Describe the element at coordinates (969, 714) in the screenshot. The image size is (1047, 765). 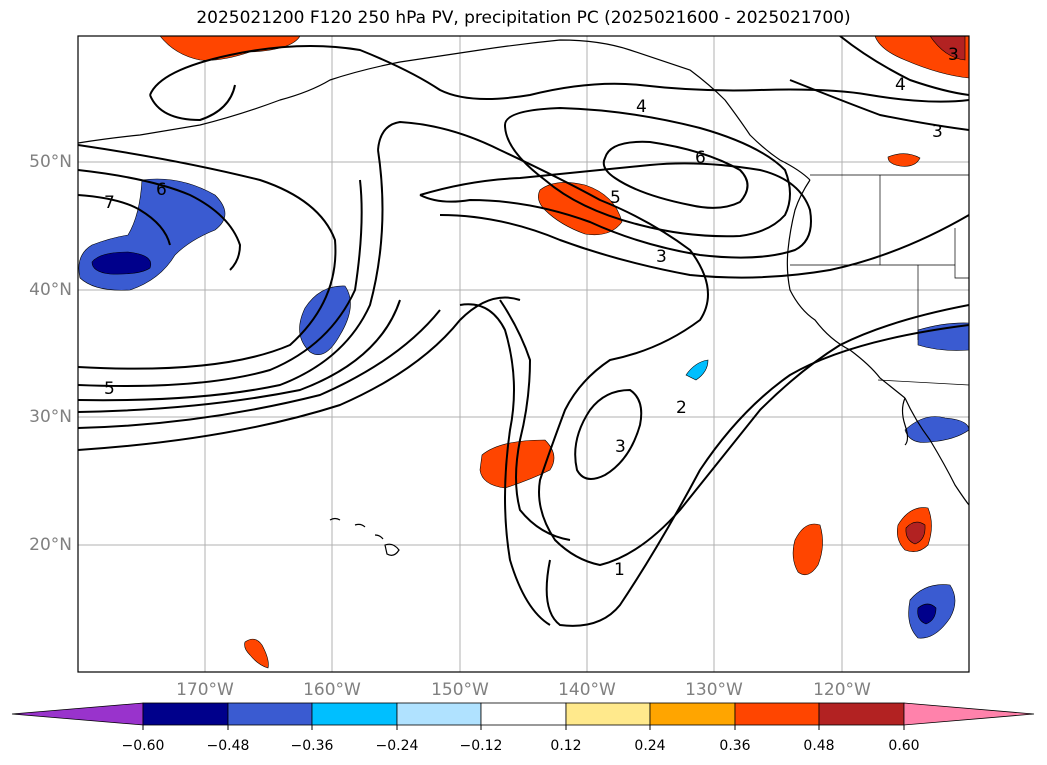
I see `colorbar-max-extension` at that location.